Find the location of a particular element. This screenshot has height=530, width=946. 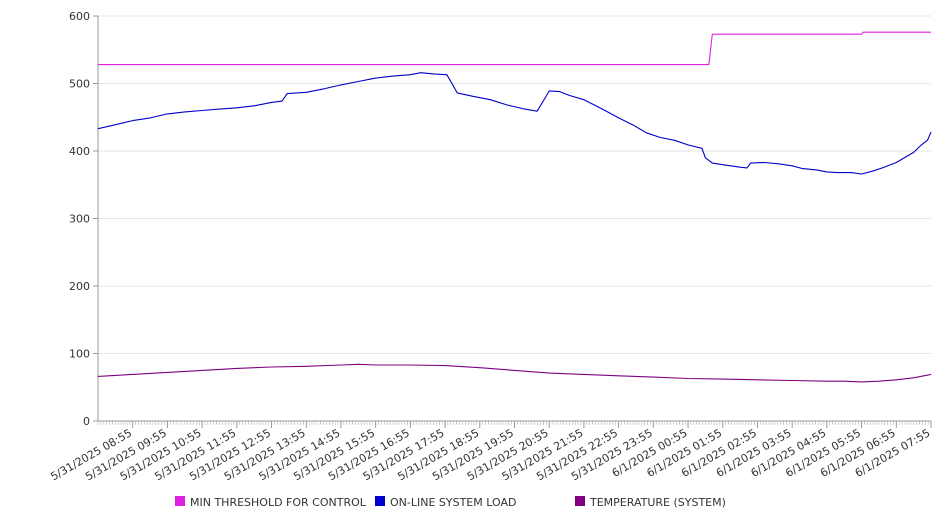

series-line-temperature-system is located at coordinates (514, 373).